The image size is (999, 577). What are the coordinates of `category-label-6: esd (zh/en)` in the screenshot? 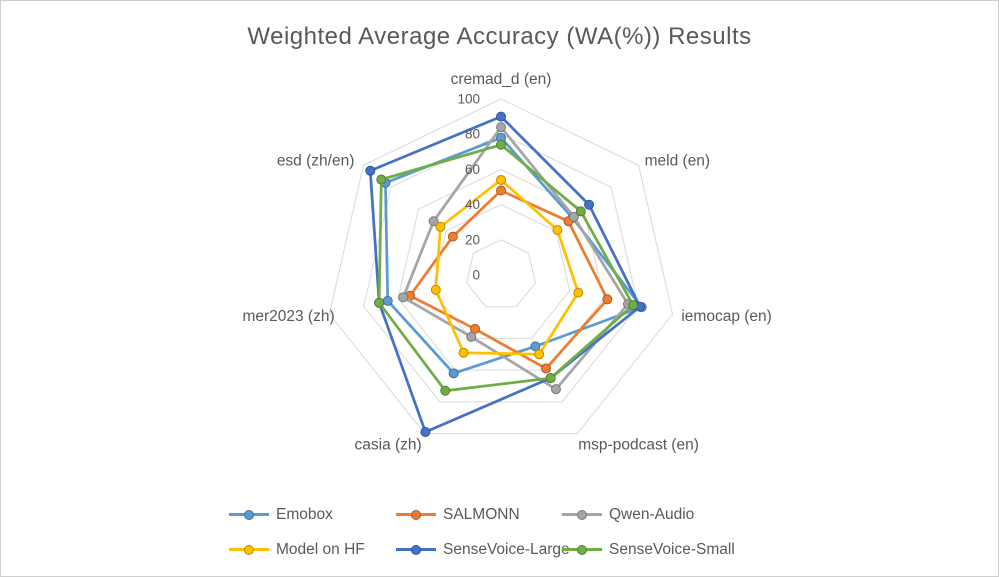 It's located at (316, 161).